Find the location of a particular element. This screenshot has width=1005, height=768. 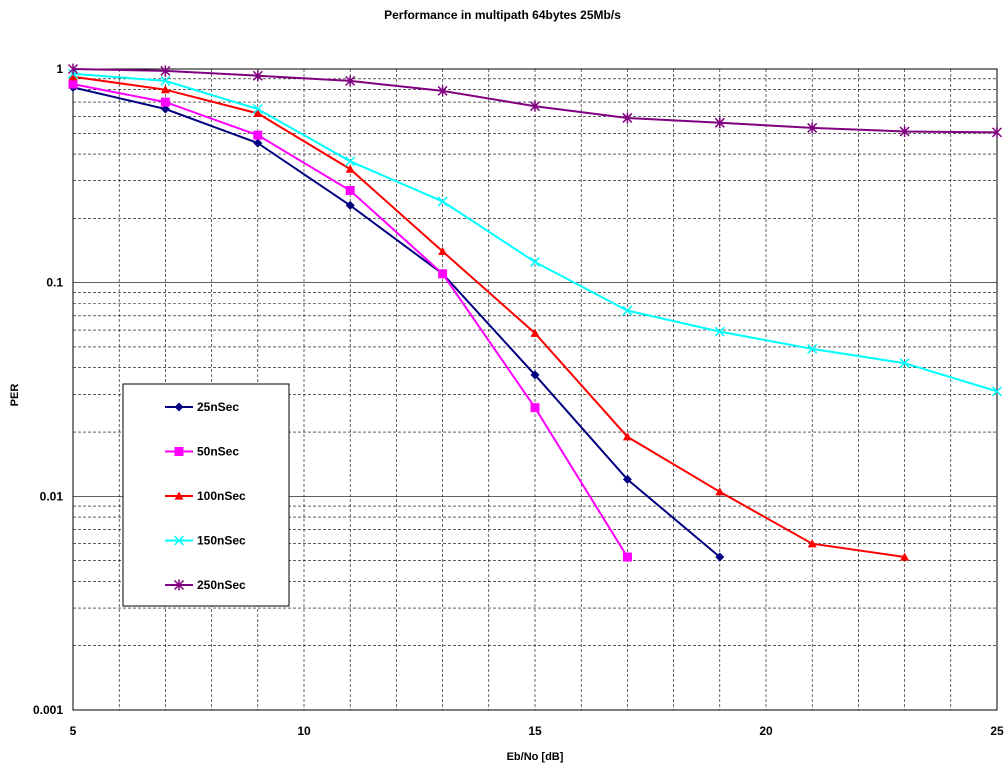

x-axis-label: Eb/No [dB] is located at coordinates (535, 757).